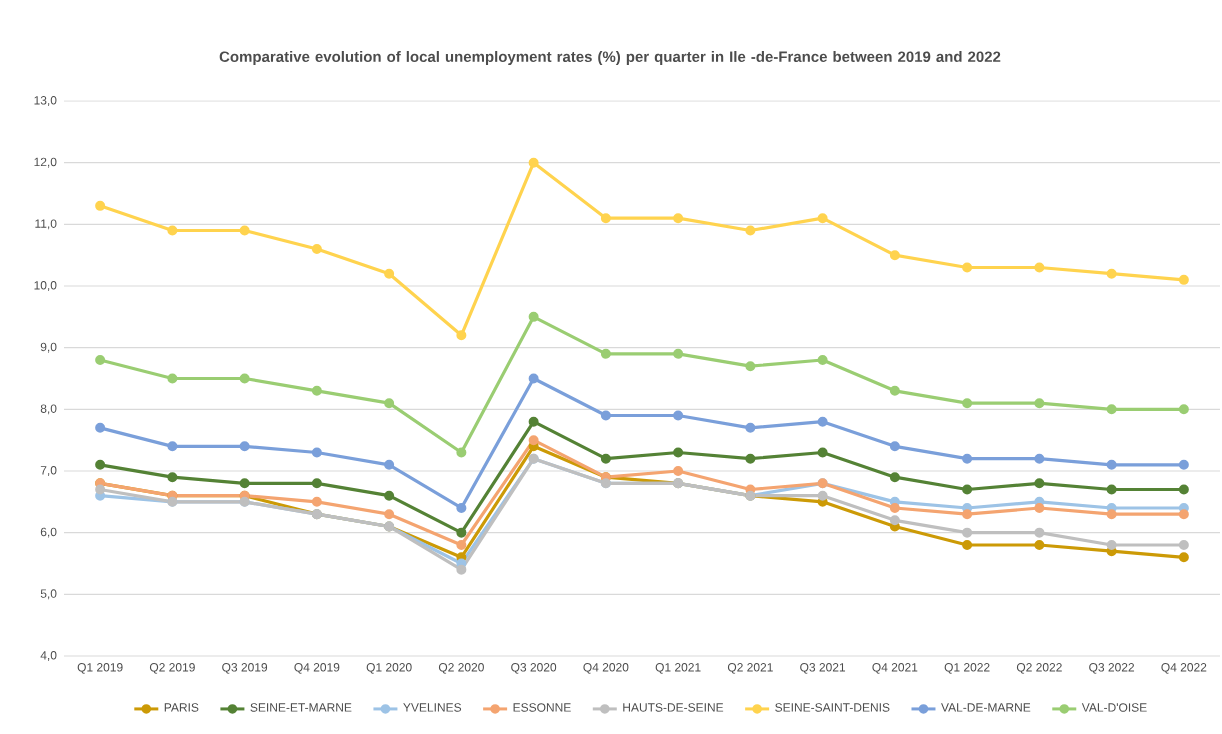 This screenshot has width=1222, height=734. I want to click on x-tick-label: Q1 2020, so click(389, 668).